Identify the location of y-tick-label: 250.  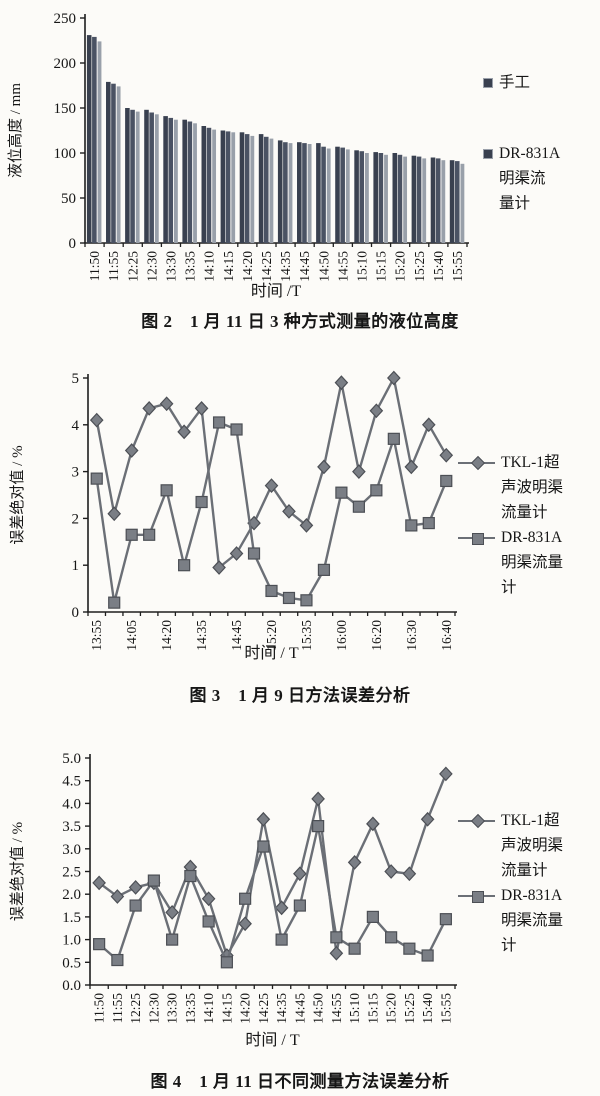
(65, 19).